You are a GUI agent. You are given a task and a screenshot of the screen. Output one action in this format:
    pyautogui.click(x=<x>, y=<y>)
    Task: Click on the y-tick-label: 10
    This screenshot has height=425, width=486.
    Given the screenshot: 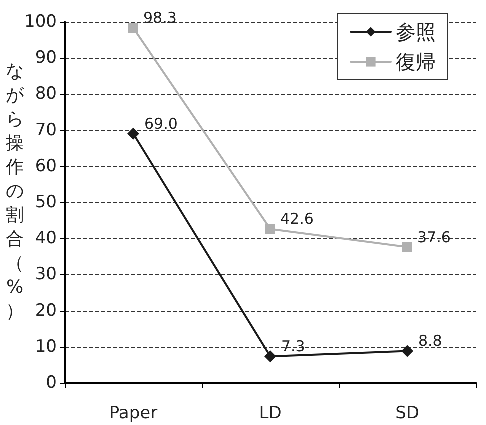 What is the action you would take?
    pyautogui.click(x=46, y=346)
    